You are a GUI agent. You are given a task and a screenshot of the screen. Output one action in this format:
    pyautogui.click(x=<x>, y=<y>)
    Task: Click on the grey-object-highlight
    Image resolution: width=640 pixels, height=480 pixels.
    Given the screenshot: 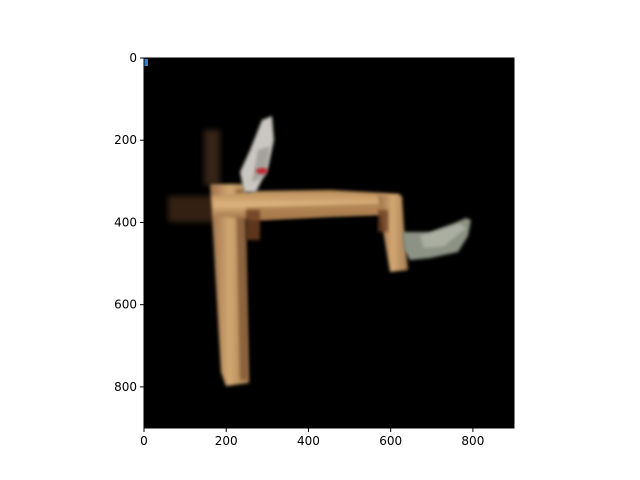 What is the action you would take?
    pyautogui.click(x=443, y=236)
    